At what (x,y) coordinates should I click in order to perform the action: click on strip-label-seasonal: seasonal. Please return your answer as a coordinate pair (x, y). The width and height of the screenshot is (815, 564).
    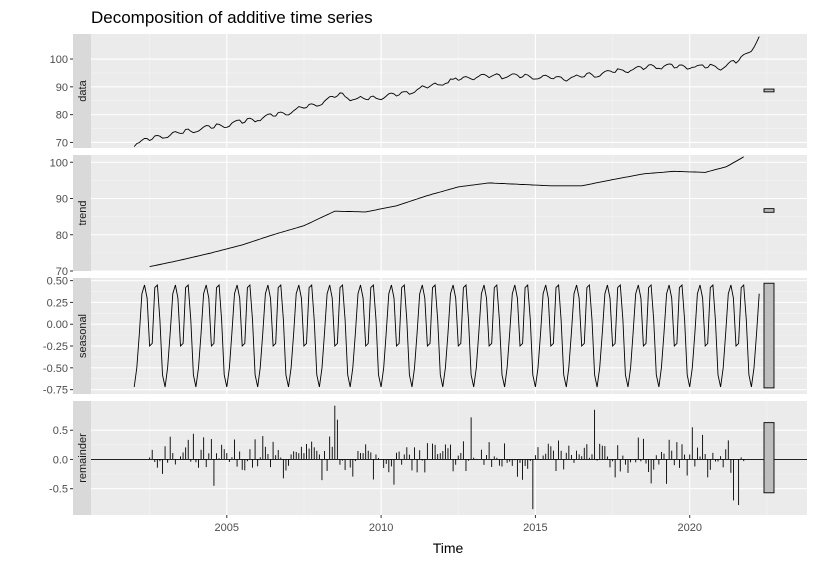
    Looking at the image, I should click on (83, 336).